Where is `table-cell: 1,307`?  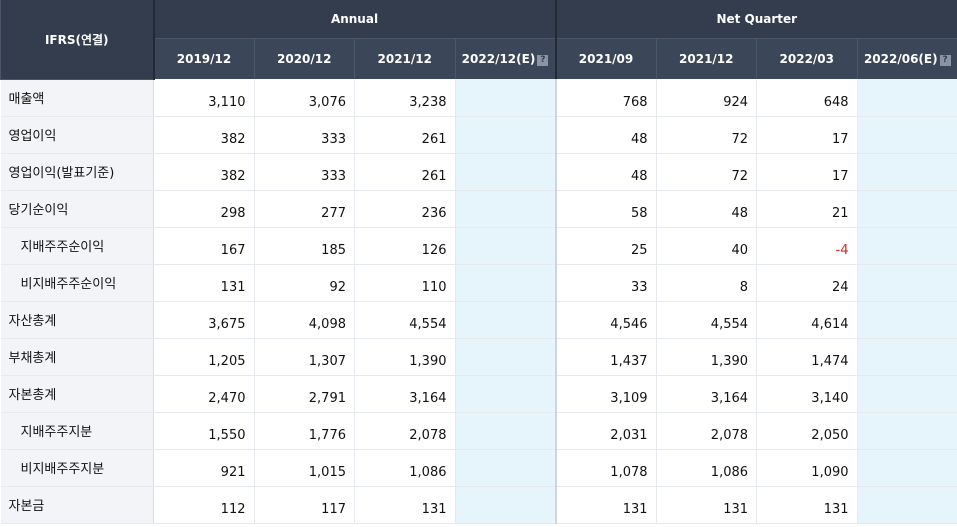
table-cell: 1,307 is located at coordinates (304, 357).